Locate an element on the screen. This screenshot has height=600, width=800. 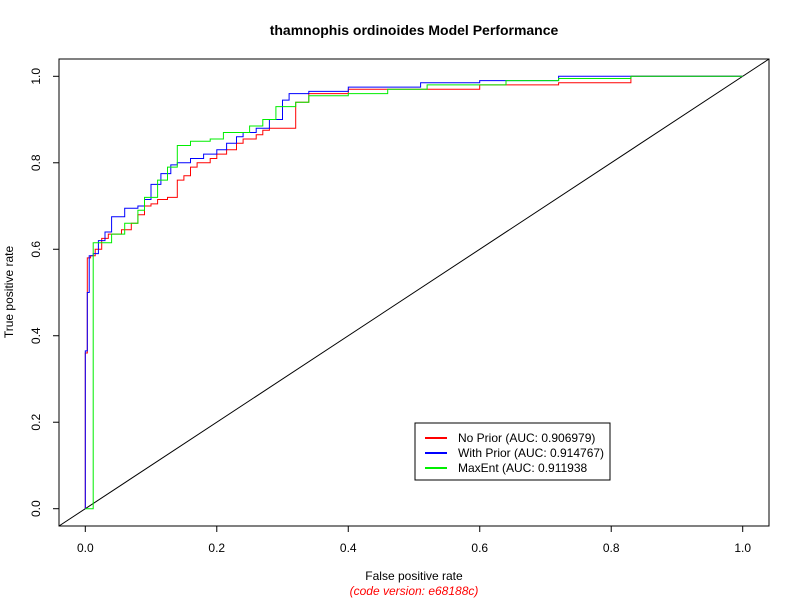
x-tick-label: 0.0 is located at coordinates (85, 548).